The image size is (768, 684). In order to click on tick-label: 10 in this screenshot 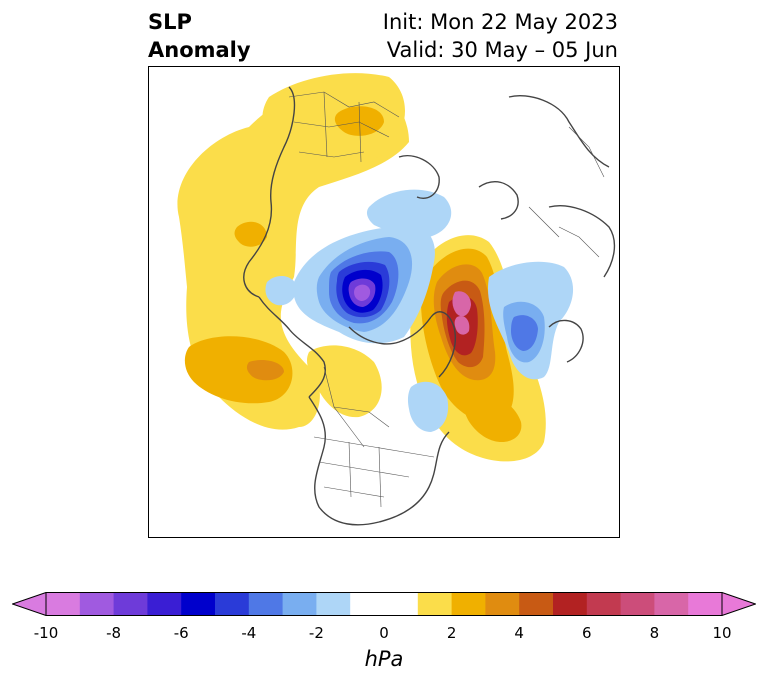, I will do `click(722, 633)`.